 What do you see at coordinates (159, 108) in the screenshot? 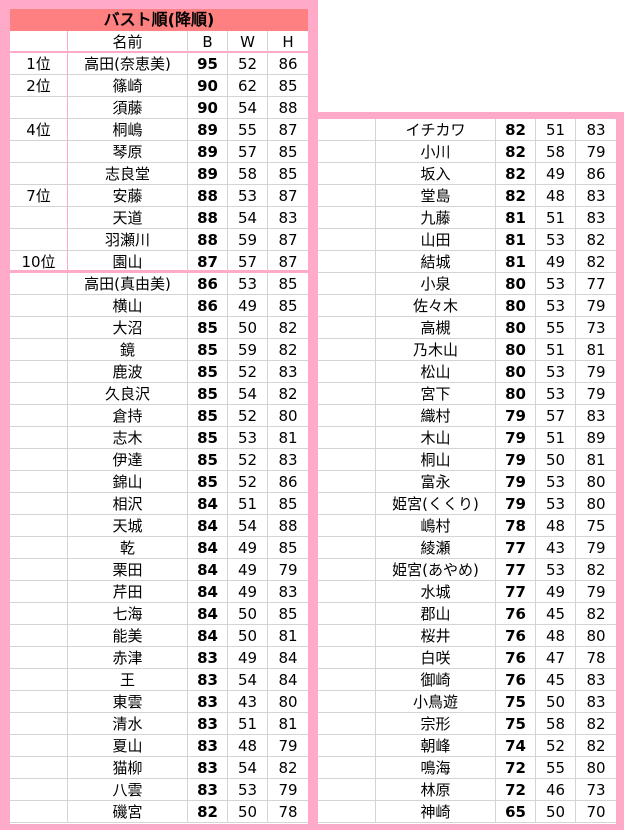
I see `table-row: 須藤 90 54 88` at bounding box center [159, 108].